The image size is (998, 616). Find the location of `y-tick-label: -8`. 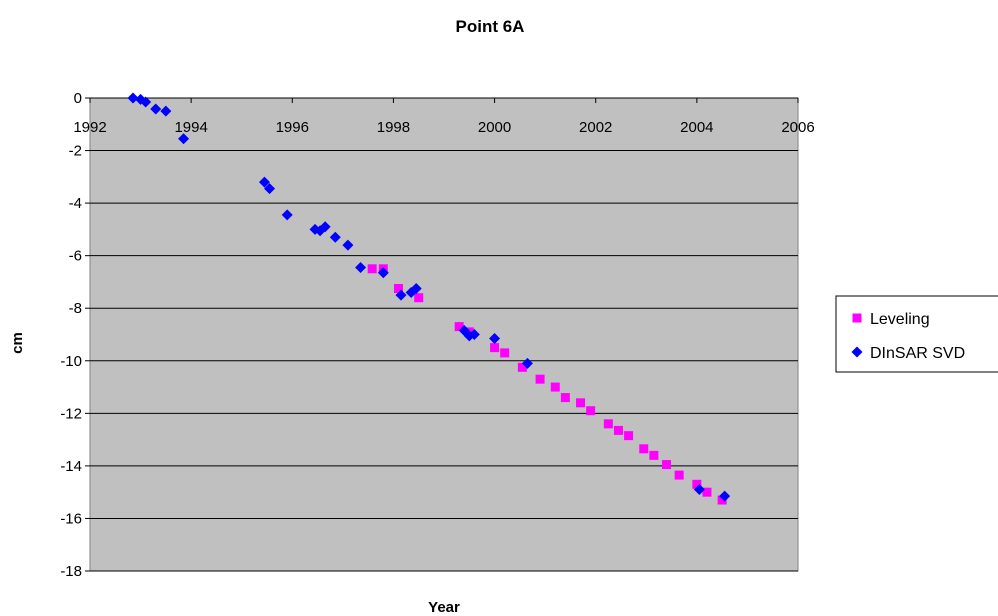

y-tick-label: -8 is located at coordinates (75, 308).